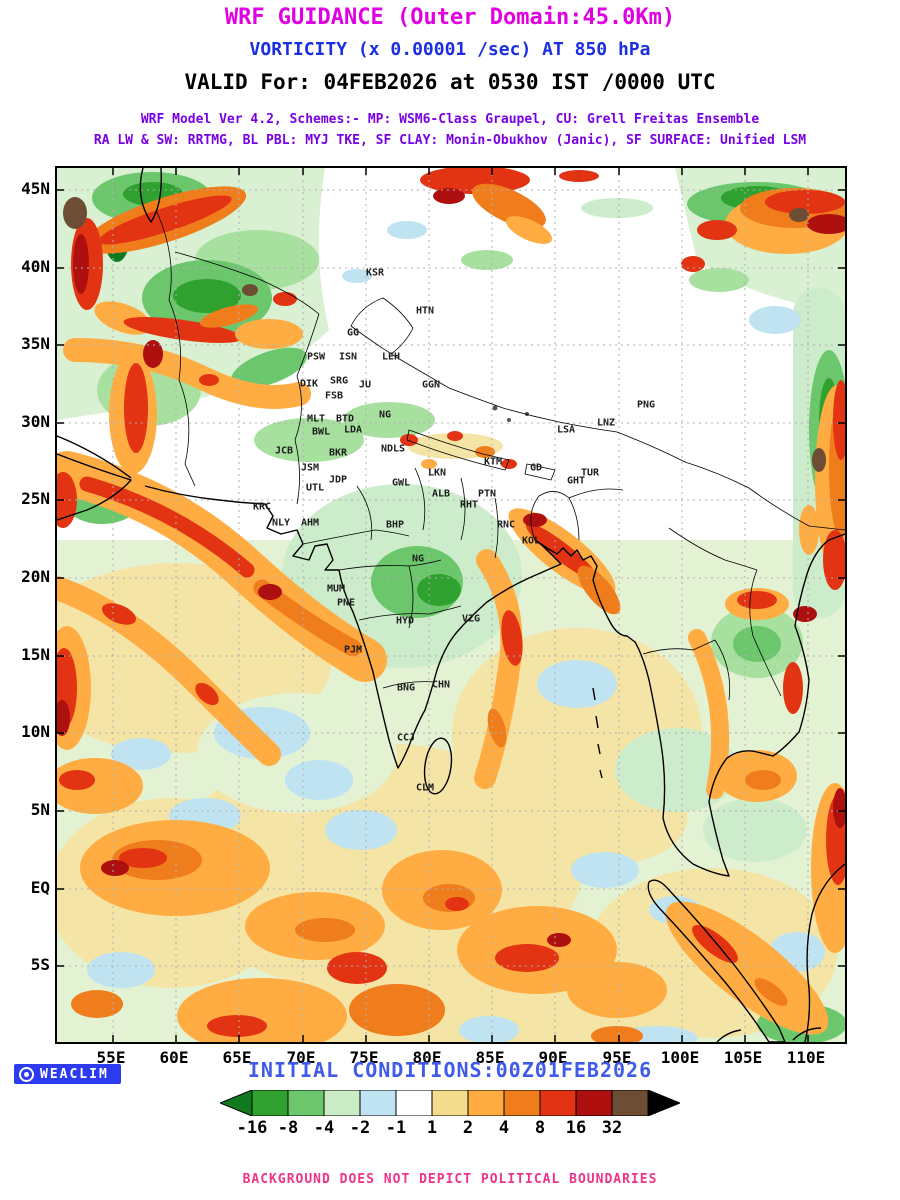  What do you see at coordinates (393, 449) in the screenshot?
I see `station-label-ndls: NDLS` at bounding box center [393, 449].